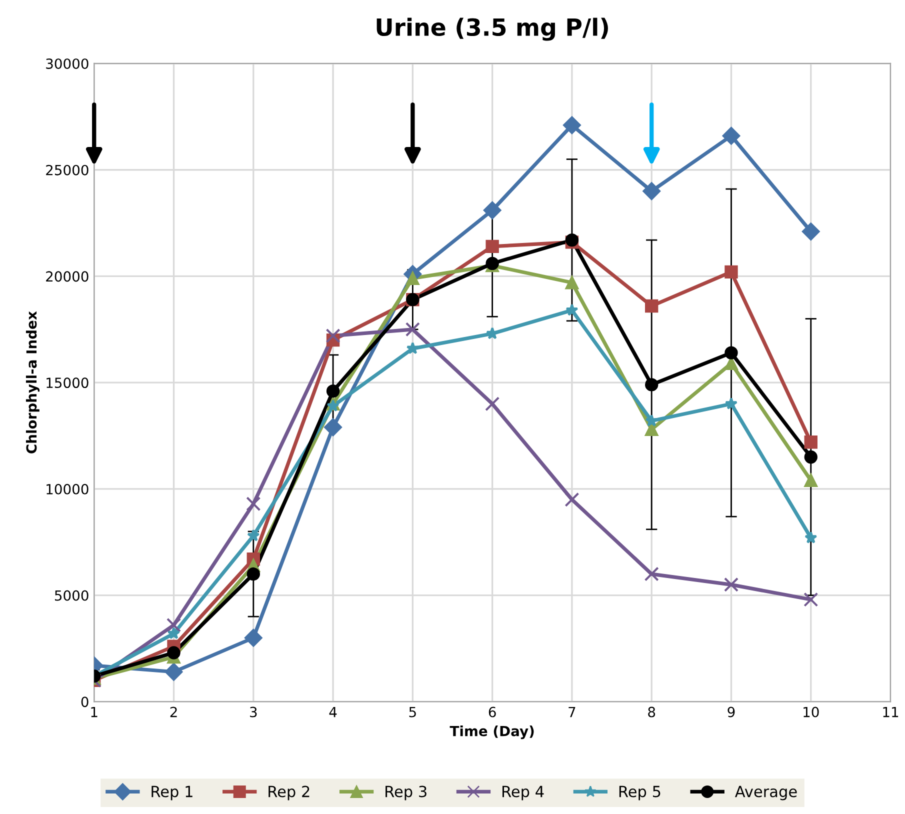 The image size is (905, 814). What do you see at coordinates (765, 793) in the screenshot?
I see `legend-label: Average` at bounding box center [765, 793].